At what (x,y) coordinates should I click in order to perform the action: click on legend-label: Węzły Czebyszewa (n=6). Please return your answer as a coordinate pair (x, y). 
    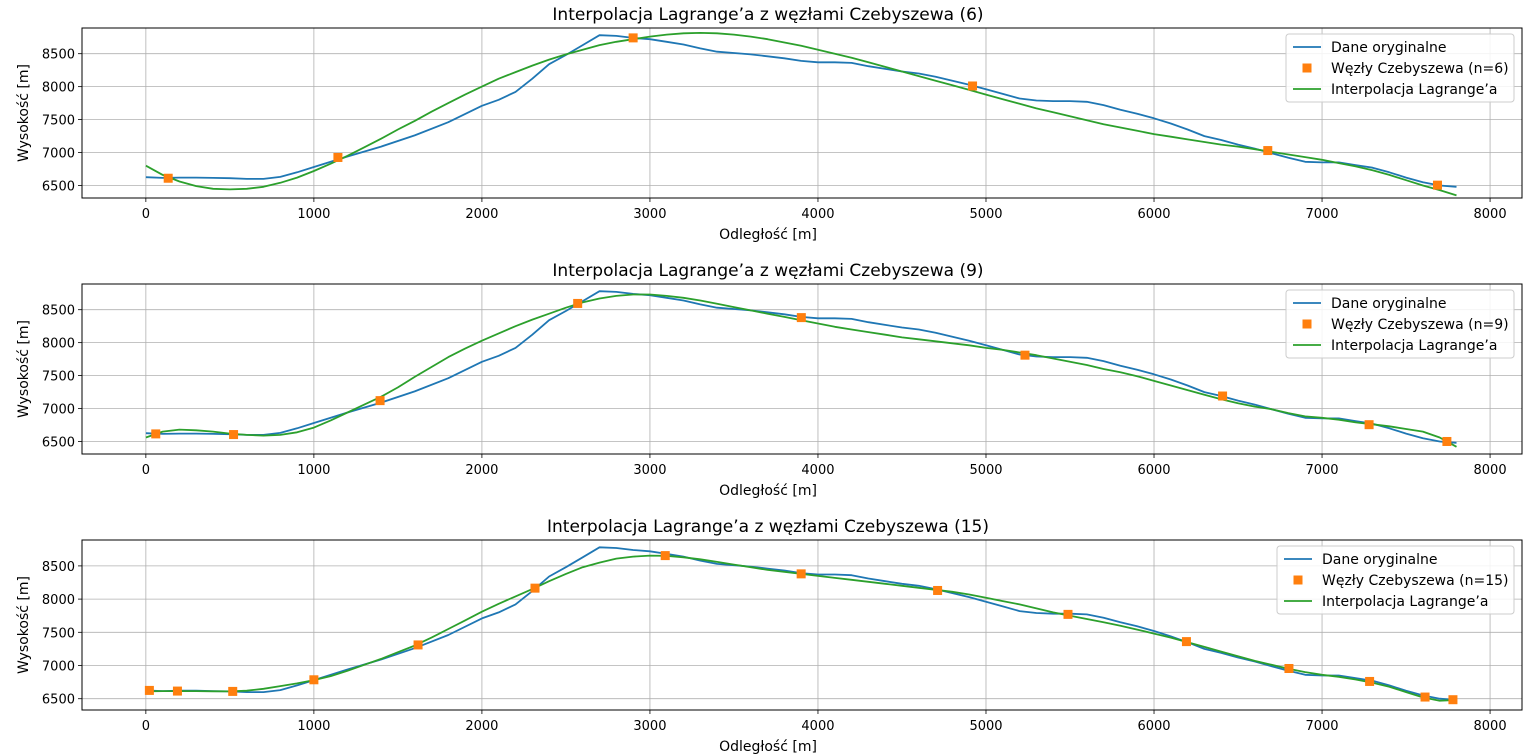
    Looking at the image, I should click on (1420, 69).